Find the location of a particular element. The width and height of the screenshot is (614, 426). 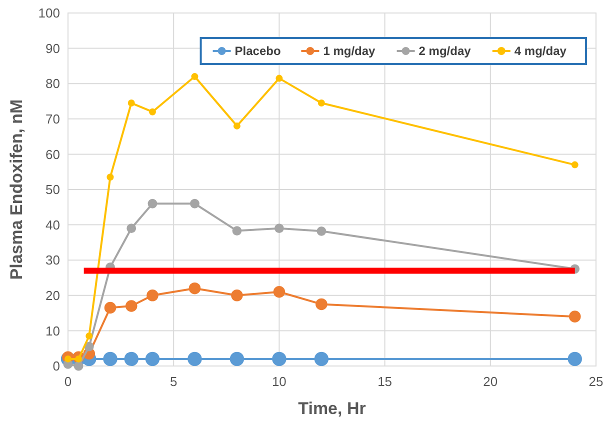

y-tick-label: 80 is located at coordinates (53, 84).